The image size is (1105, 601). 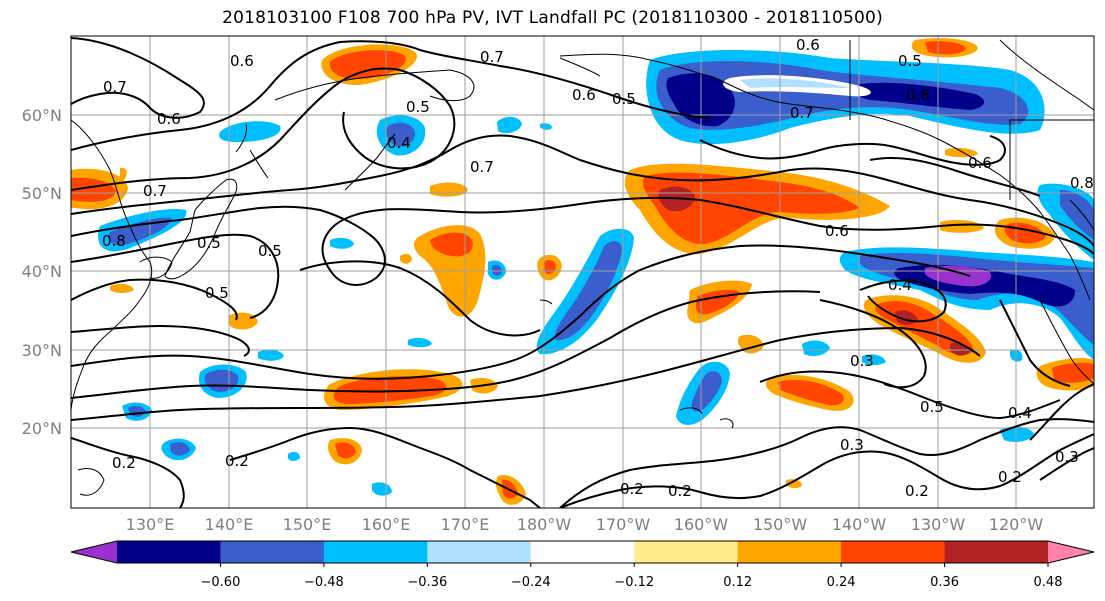 I want to click on lat-label: 60°N, so click(x=42, y=115).